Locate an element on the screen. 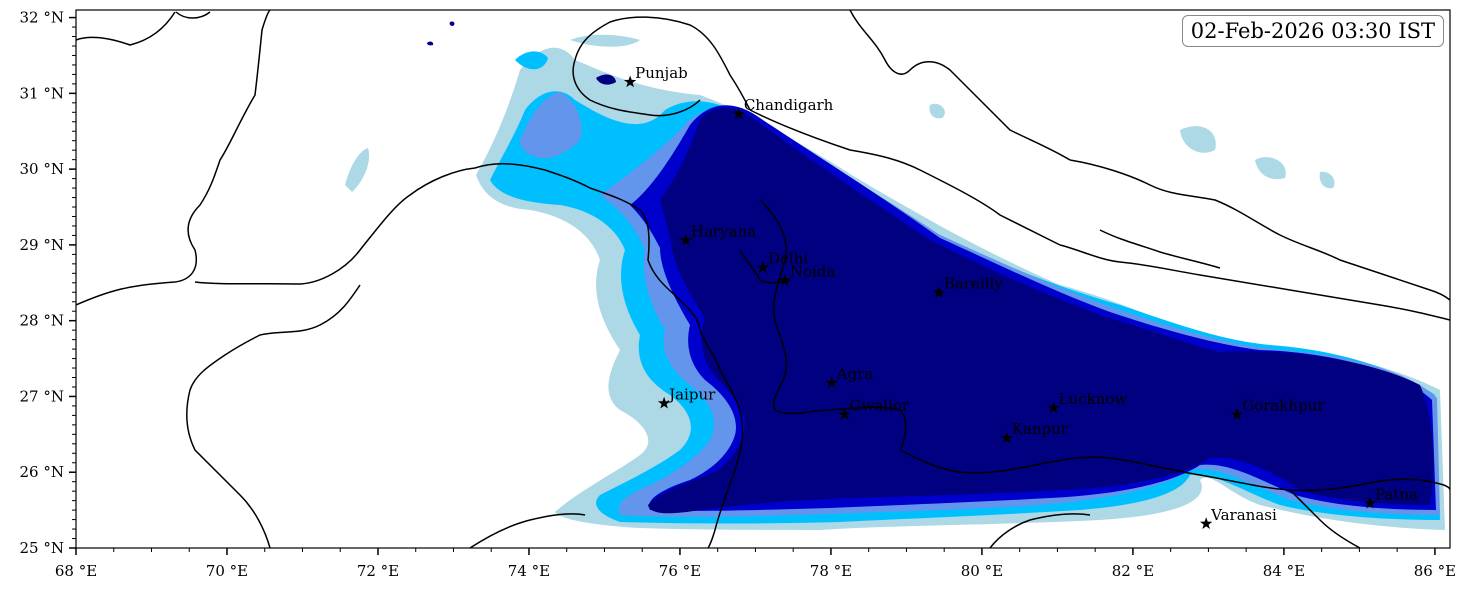 Image resolution: width=1471 pixels, height=591 pixels. city-star-gorakhpur is located at coordinates (1237, 414).